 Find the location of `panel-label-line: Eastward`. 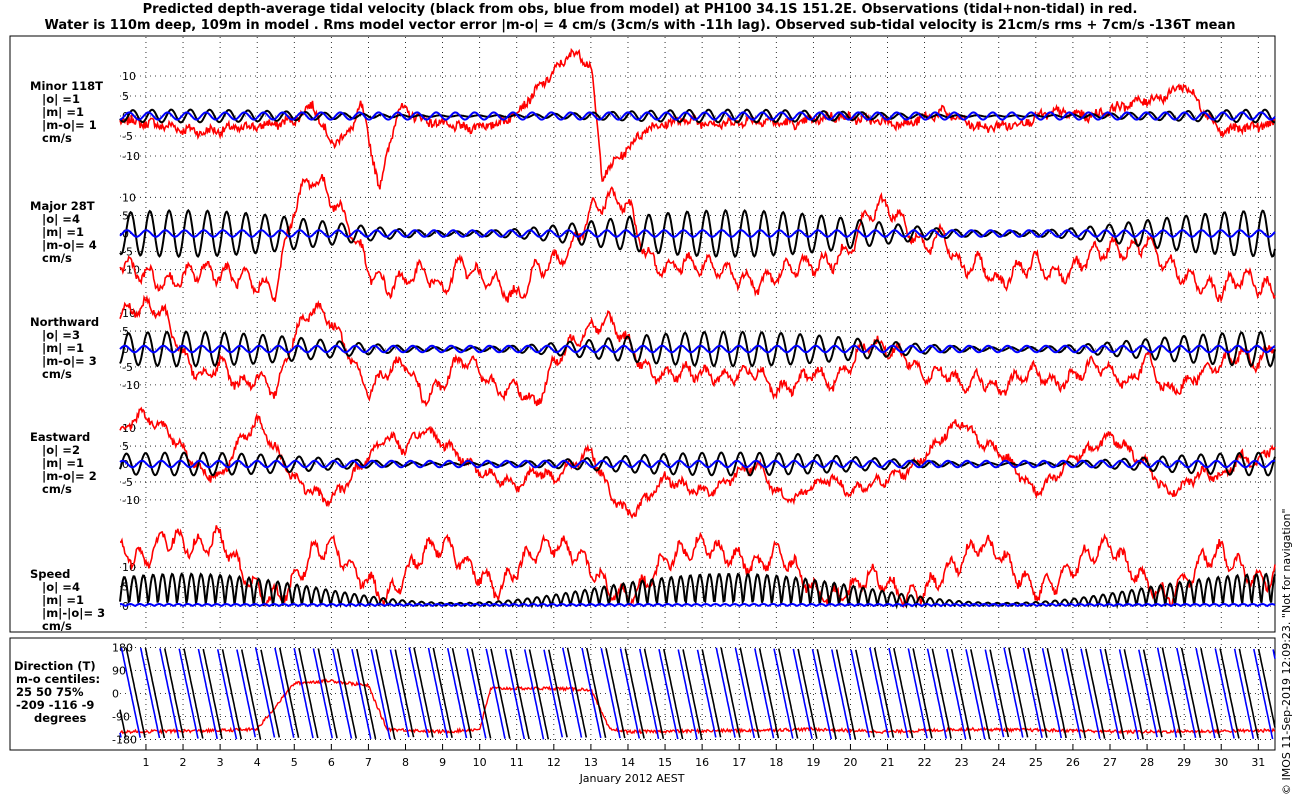

panel-label-line: Eastward is located at coordinates (60, 437).